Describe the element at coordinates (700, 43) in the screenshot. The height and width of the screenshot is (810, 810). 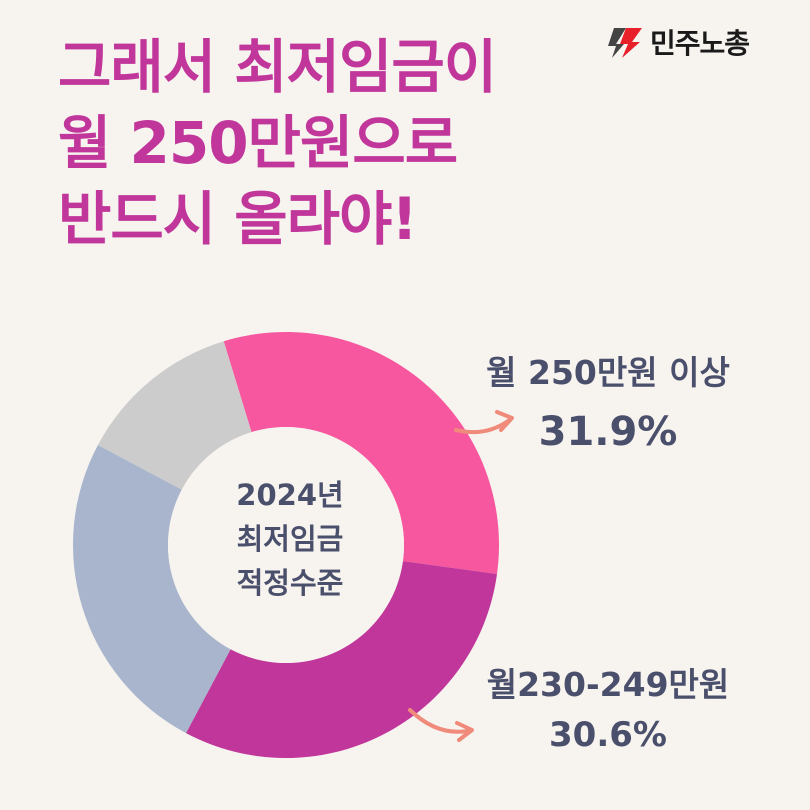
I see `logo-text: 민주노총` at that location.